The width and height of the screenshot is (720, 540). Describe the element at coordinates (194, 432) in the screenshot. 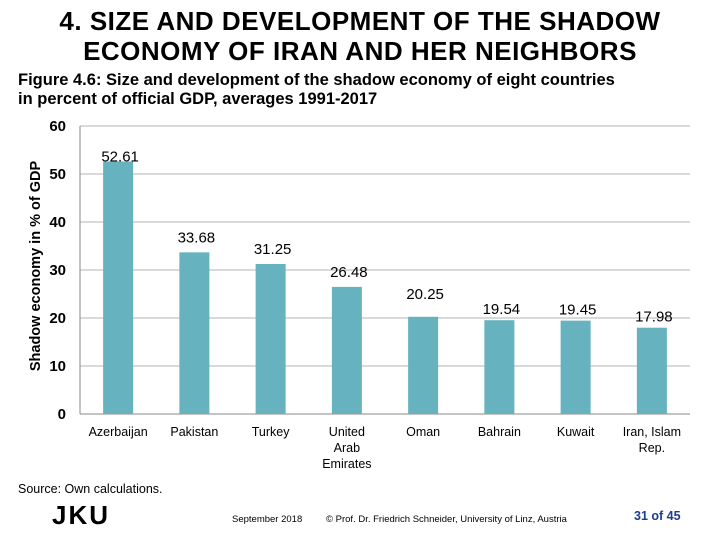

I see `x-tick-label: Pakistan` at that location.